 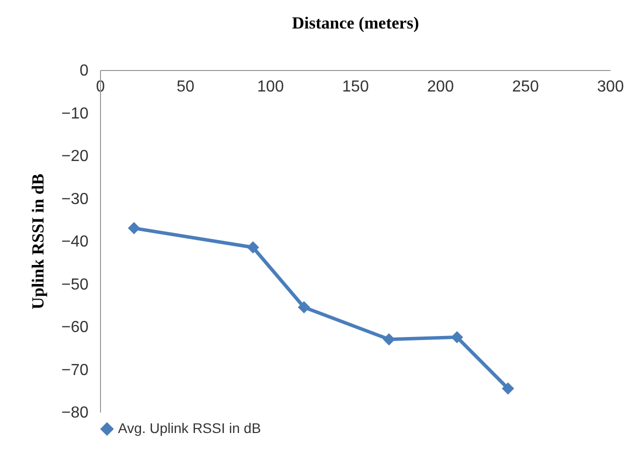 I want to click on y-tick-label: −70, so click(x=75, y=370).